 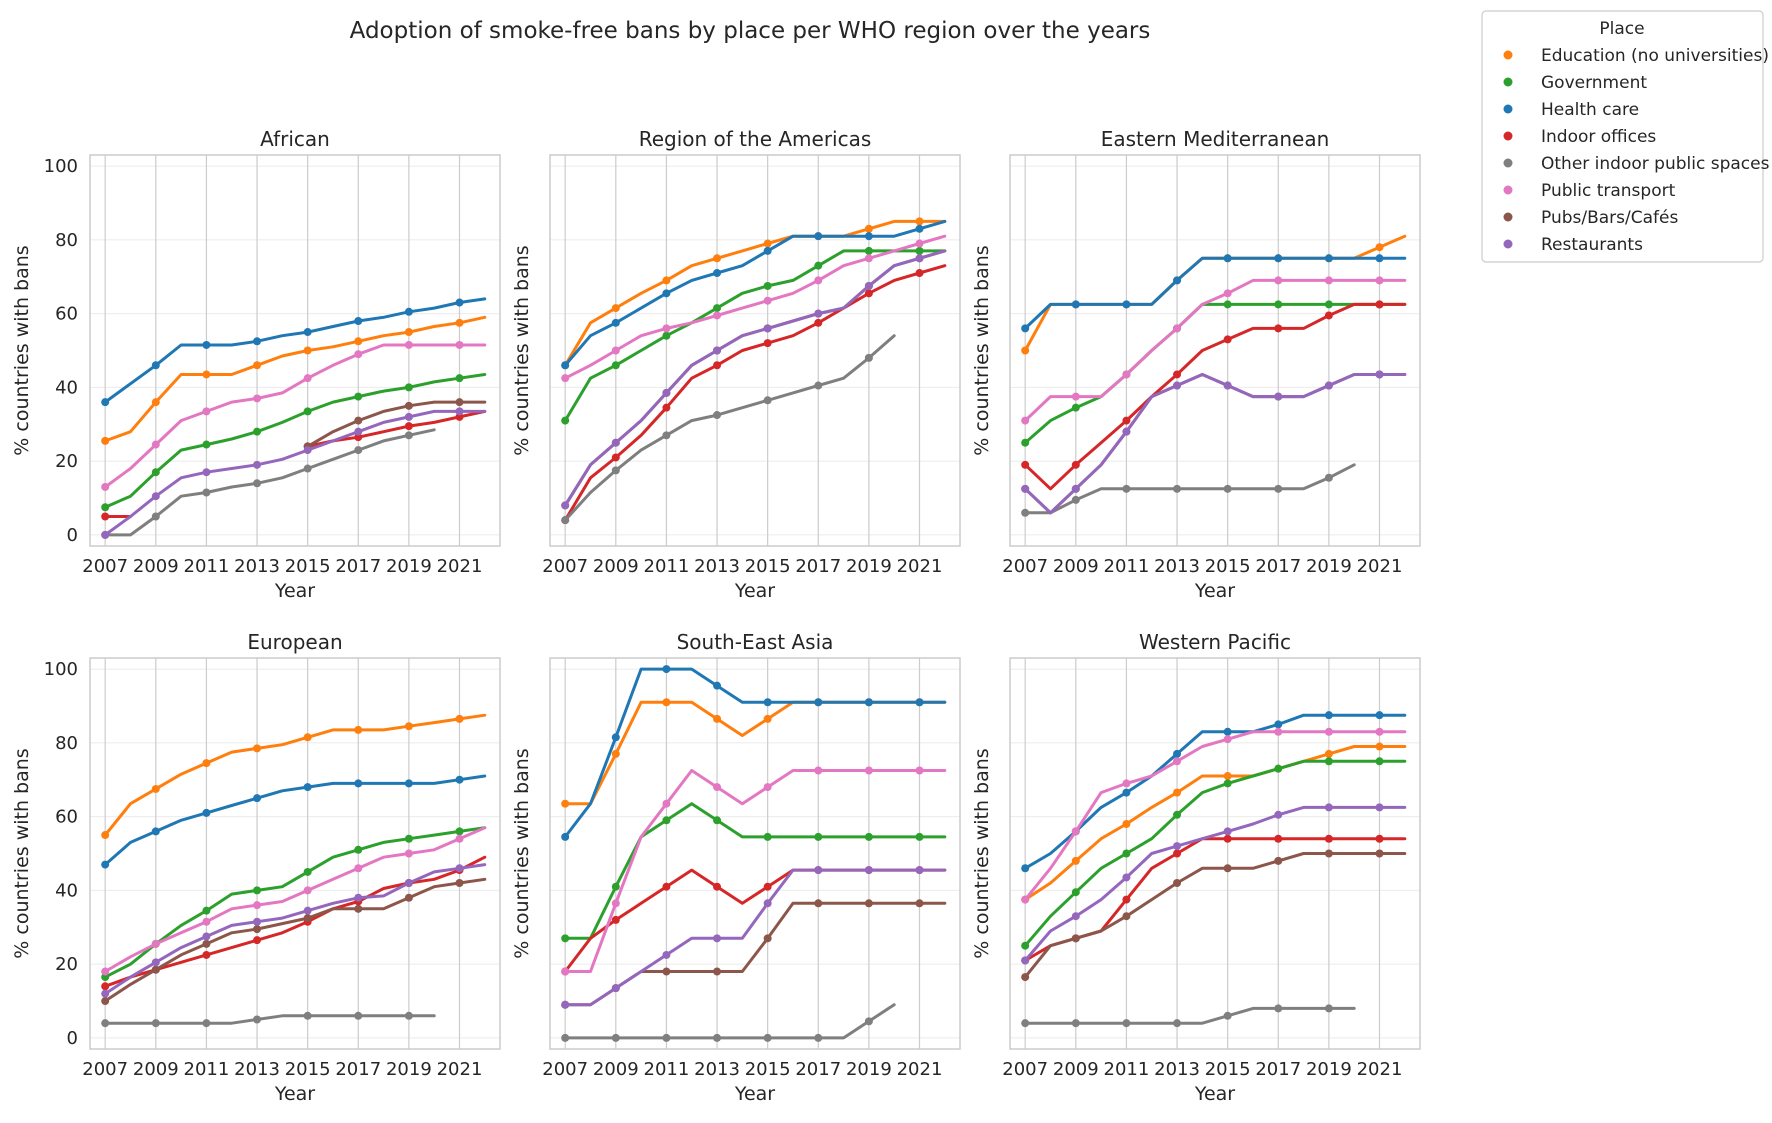 I want to click on x-tick-label: 2013, so click(x=717, y=1069).